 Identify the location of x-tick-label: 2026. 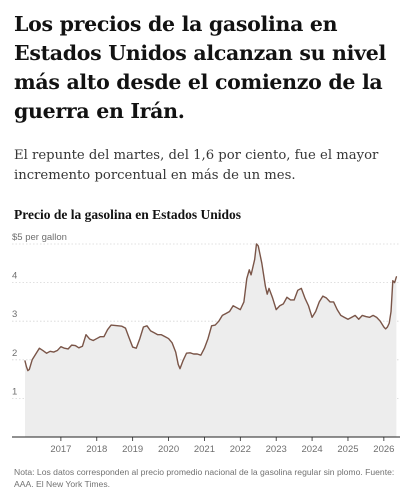
(383, 449).